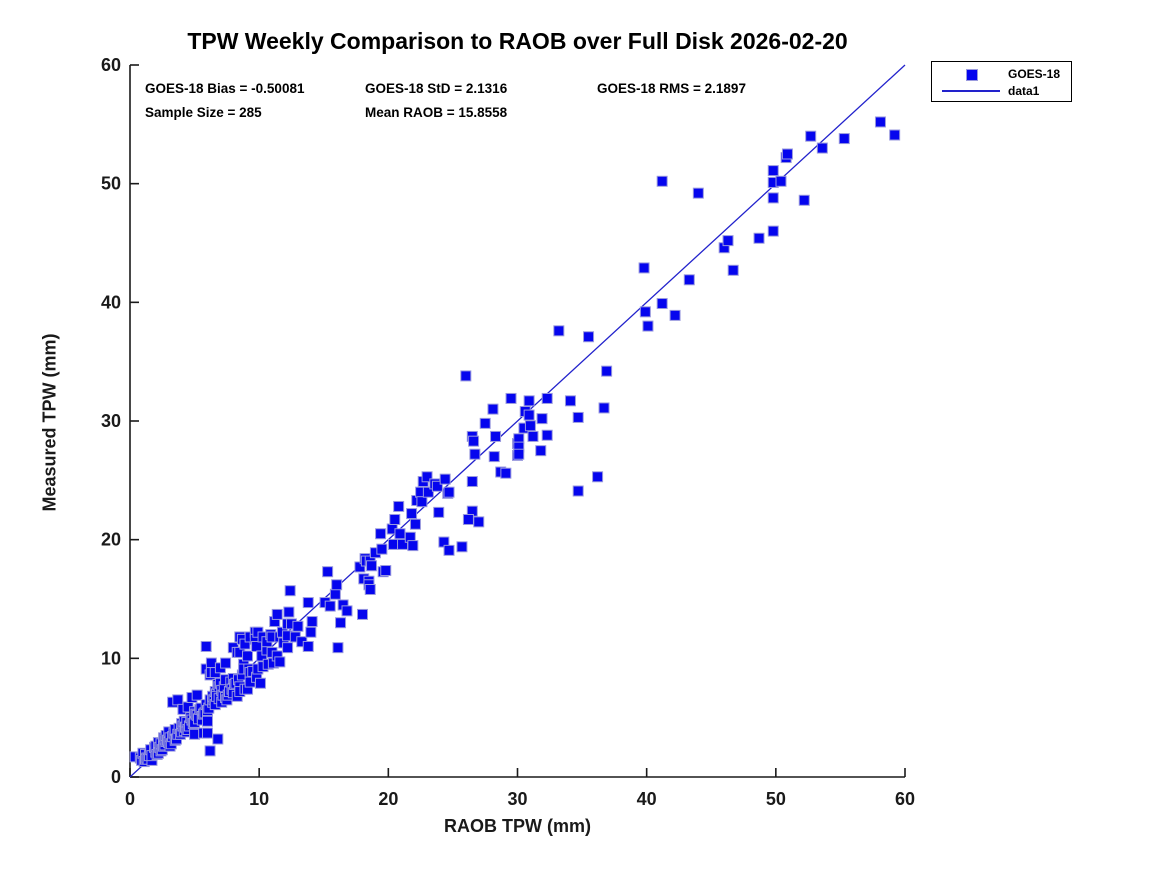  I want to click on legend-entry-goes18: GOES-18, so click(1001, 74).